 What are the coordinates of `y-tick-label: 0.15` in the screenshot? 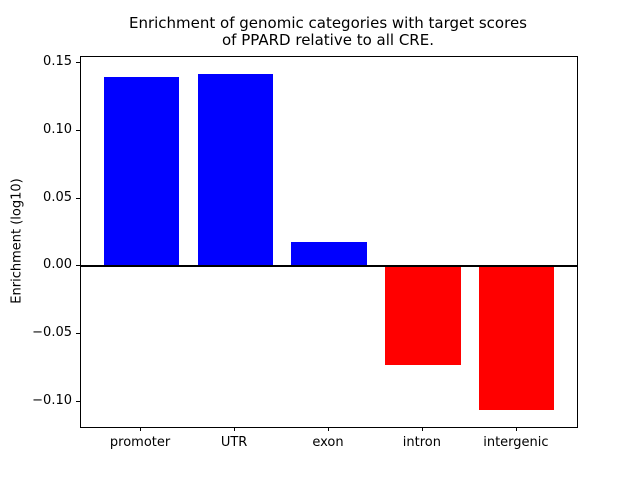 It's located at (57, 61).